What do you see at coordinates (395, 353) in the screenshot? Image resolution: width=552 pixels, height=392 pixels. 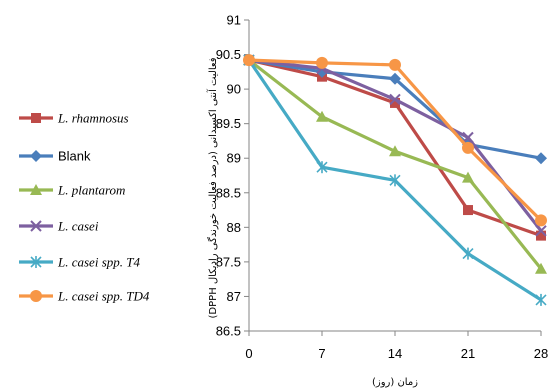 I see `x-tick-label: 14` at bounding box center [395, 353].